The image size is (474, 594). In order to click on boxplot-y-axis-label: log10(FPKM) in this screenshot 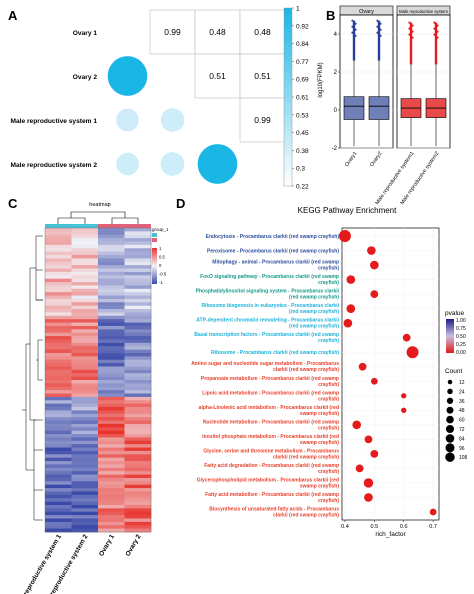, I will do `click(321, 79)`.